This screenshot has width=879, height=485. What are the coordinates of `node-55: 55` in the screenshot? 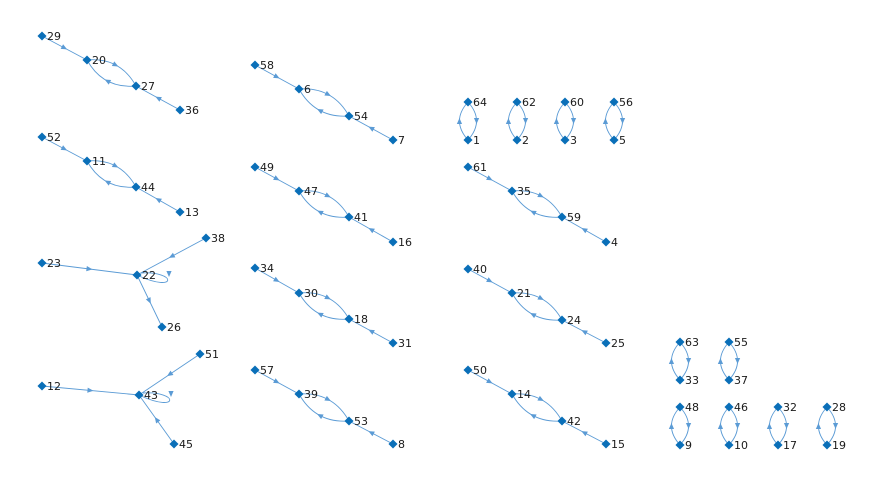 It's located at (736, 342).